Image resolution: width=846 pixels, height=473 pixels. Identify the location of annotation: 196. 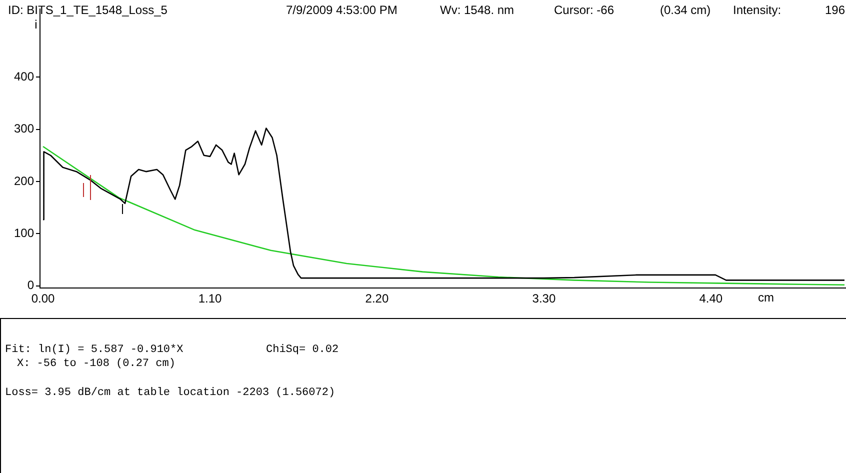
(835, 10).